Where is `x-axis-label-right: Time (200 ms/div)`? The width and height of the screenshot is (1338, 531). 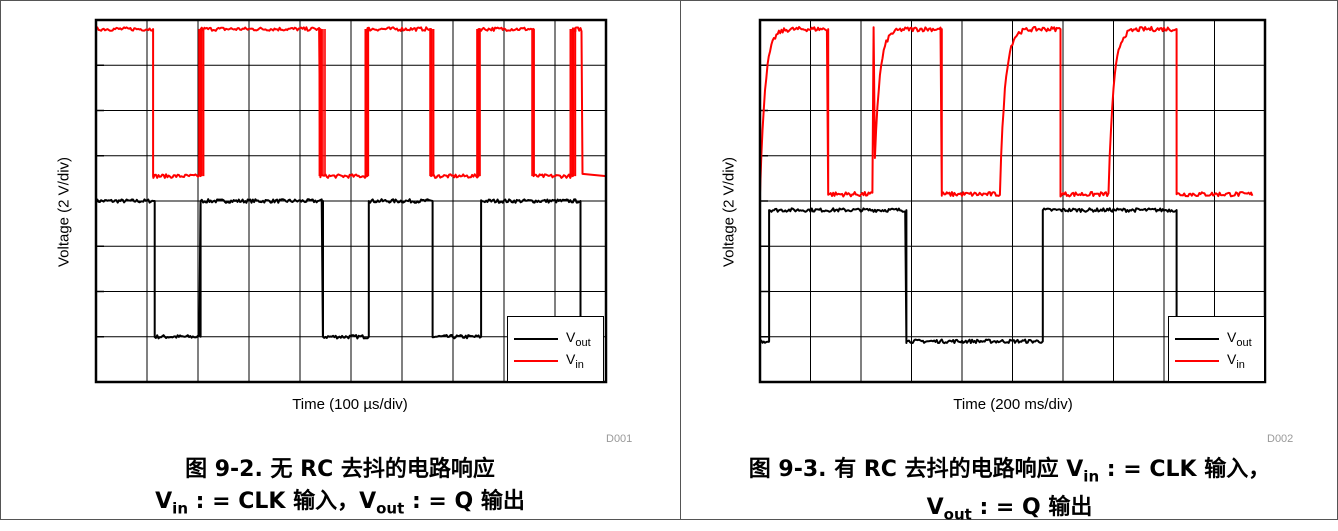
x-axis-label-right: Time (200 ms/div) is located at coordinates (1013, 404).